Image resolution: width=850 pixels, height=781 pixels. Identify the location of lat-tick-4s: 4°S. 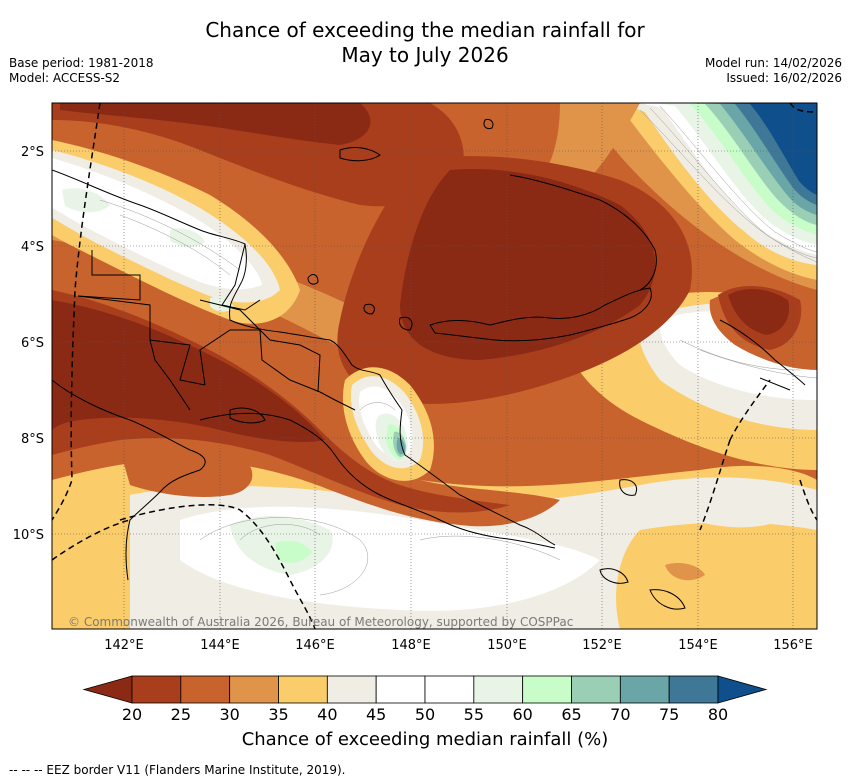
(32, 247).